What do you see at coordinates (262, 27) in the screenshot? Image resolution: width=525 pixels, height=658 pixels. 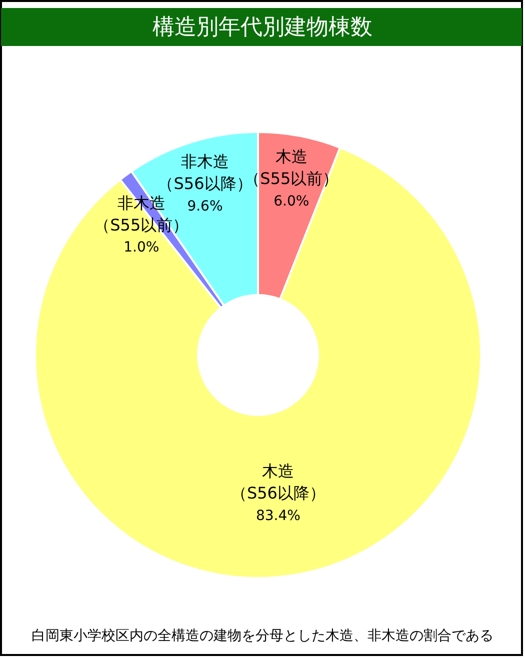 I see `chart-title: 構造別年代別建物棟数` at bounding box center [262, 27].